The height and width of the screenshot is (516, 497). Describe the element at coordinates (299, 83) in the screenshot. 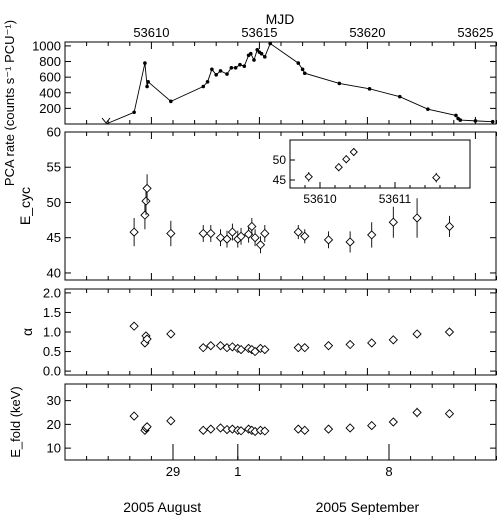

I see `pca-rate-line` at that location.